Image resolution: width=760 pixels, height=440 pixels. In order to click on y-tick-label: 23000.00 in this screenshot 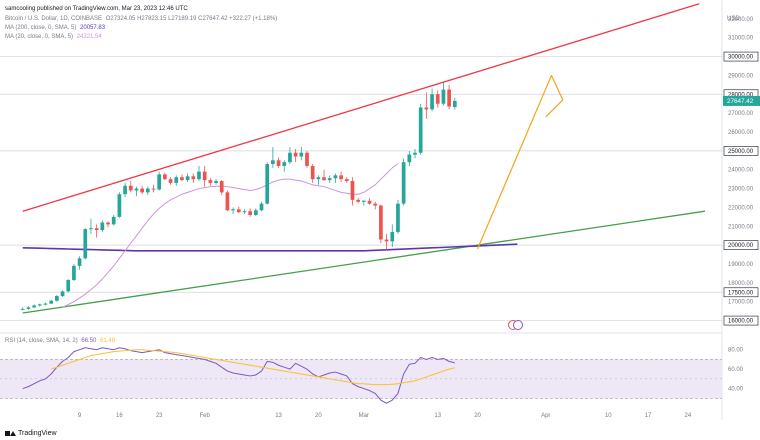, I will do `click(741, 190)`.